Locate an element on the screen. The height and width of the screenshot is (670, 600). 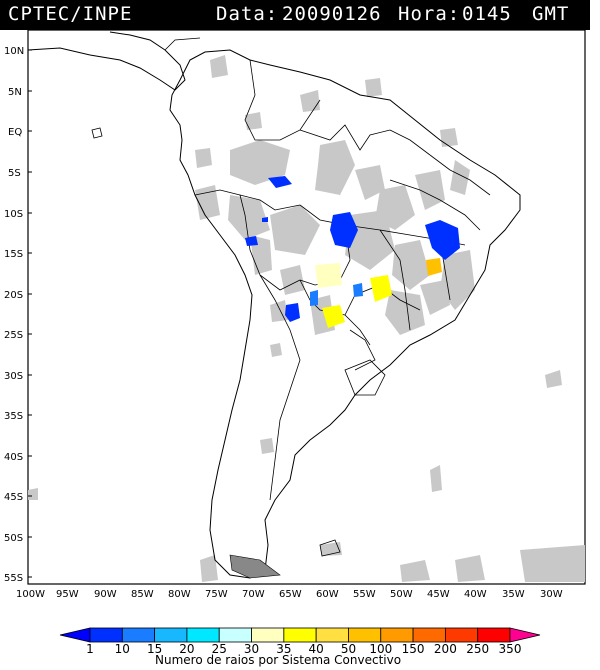
header-time-label: Hora: is located at coordinates (429, 14).